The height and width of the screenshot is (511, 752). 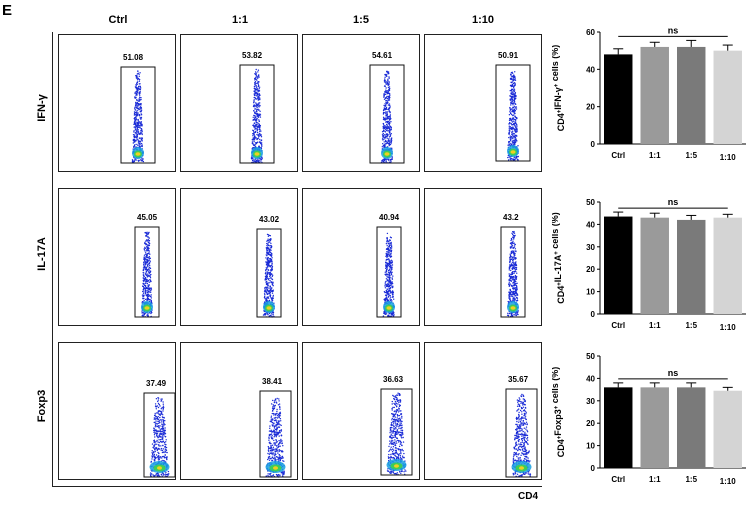 I want to click on flow-plot: 45.05, so click(x=117, y=257).